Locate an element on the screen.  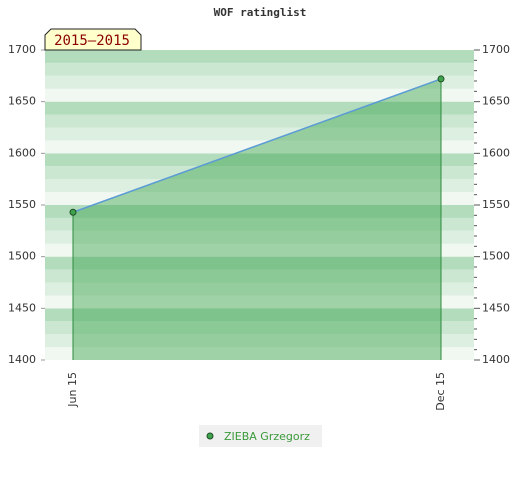
y2-tick-label: 1650 is located at coordinates (496, 101).